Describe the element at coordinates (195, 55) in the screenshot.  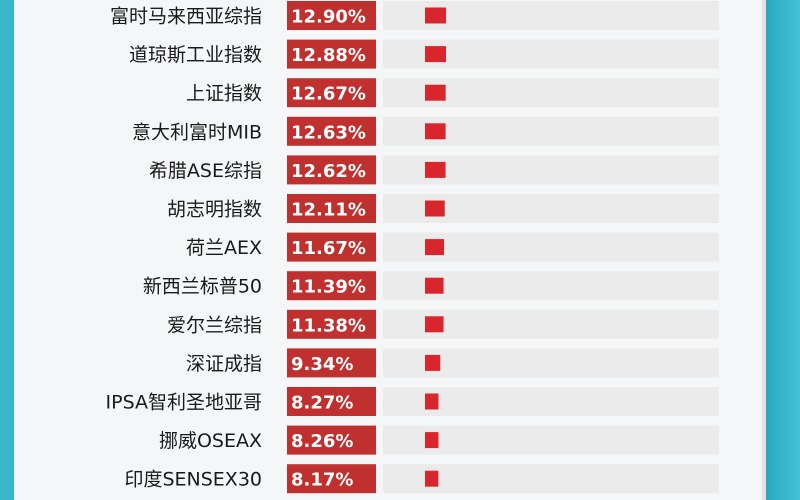
I see `category-label: 道琼斯工业指数` at that location.